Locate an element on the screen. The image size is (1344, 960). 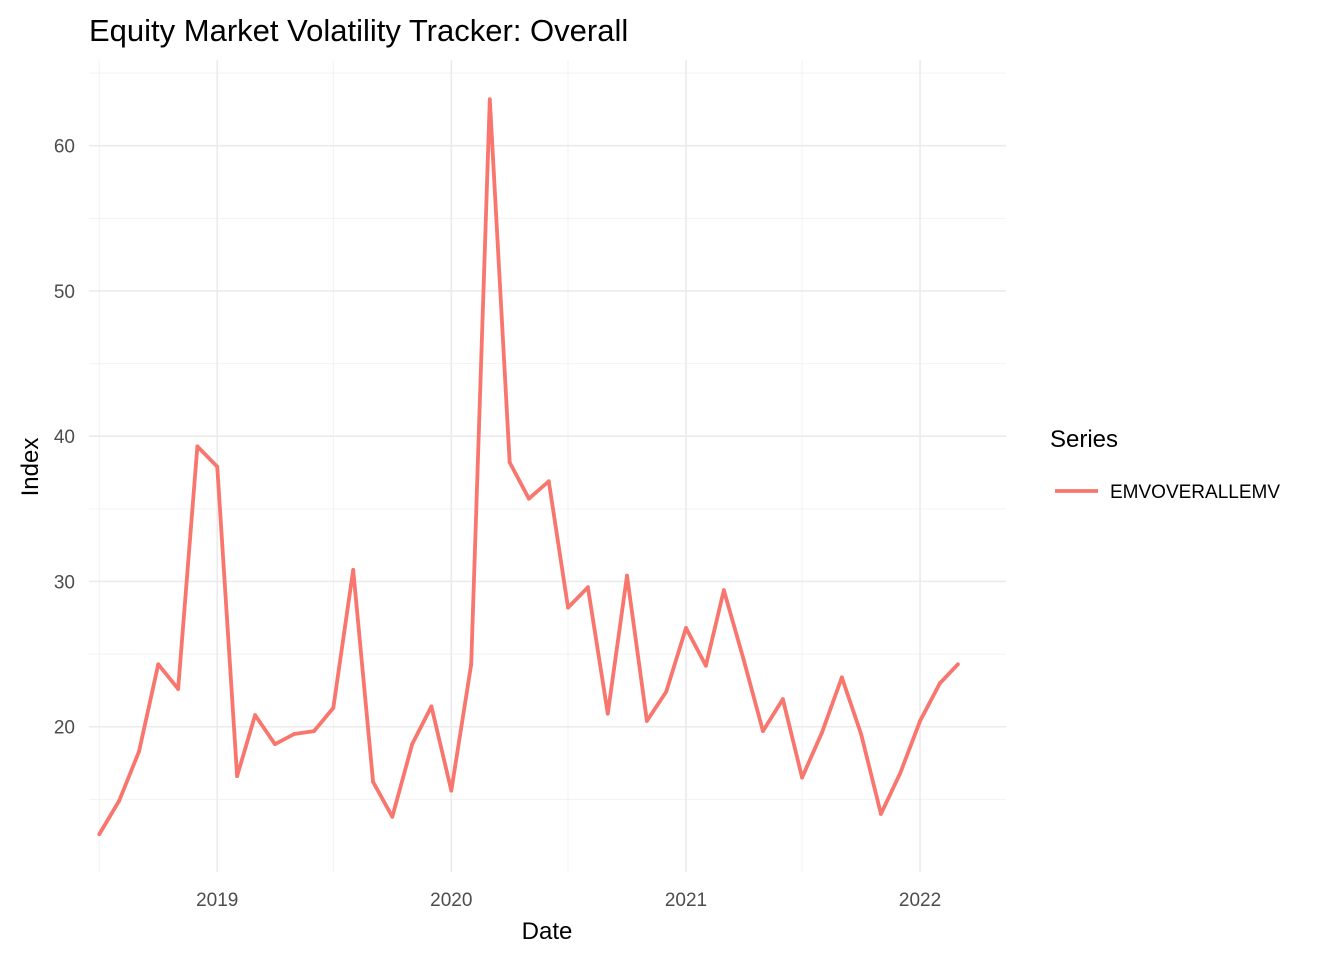
x-tick-labels: 2019 2020 2021 2022 is located at coordinates (568, 900).